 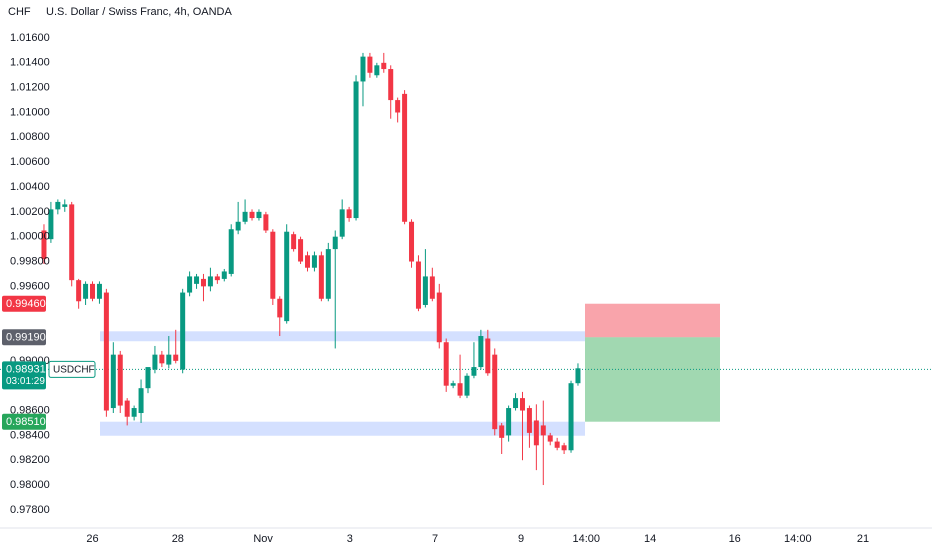 I want to click on price-tag-label: 0.99190, so click(x=26, y=338).